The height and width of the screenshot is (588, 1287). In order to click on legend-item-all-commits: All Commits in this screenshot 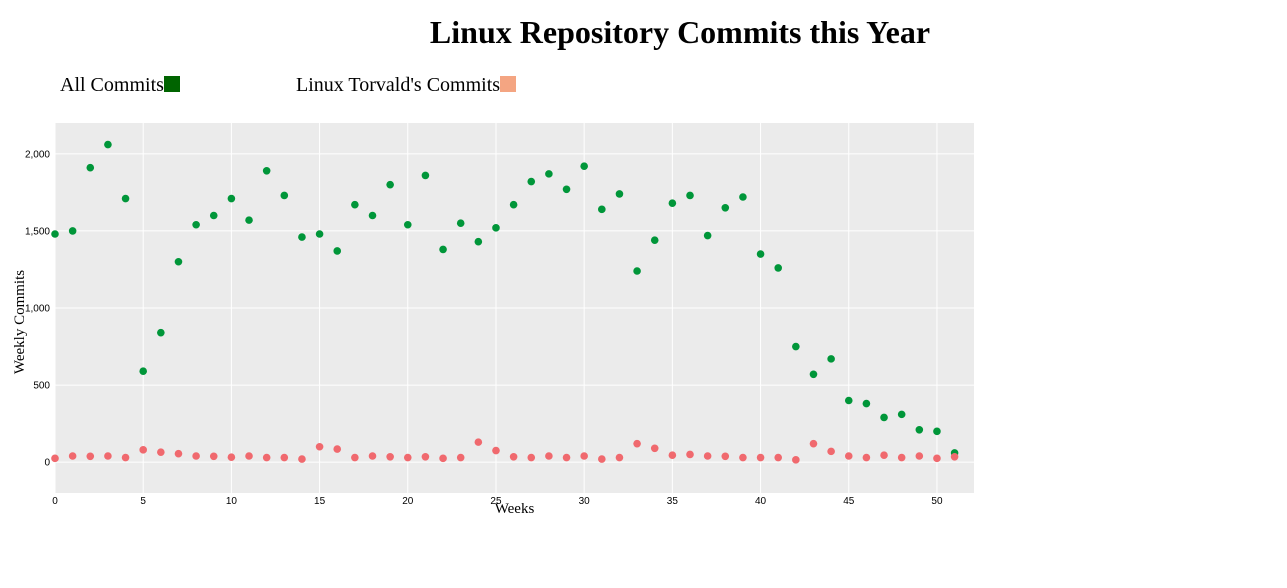, I will do `click(120, 85)`.